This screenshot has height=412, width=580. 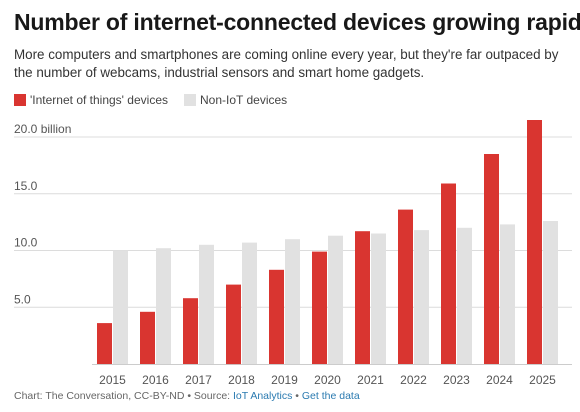 What do you see at coordinates (112, 380) in the screenshot?
I see `x-tick-label: 2015` at bounding box center [112, 380].